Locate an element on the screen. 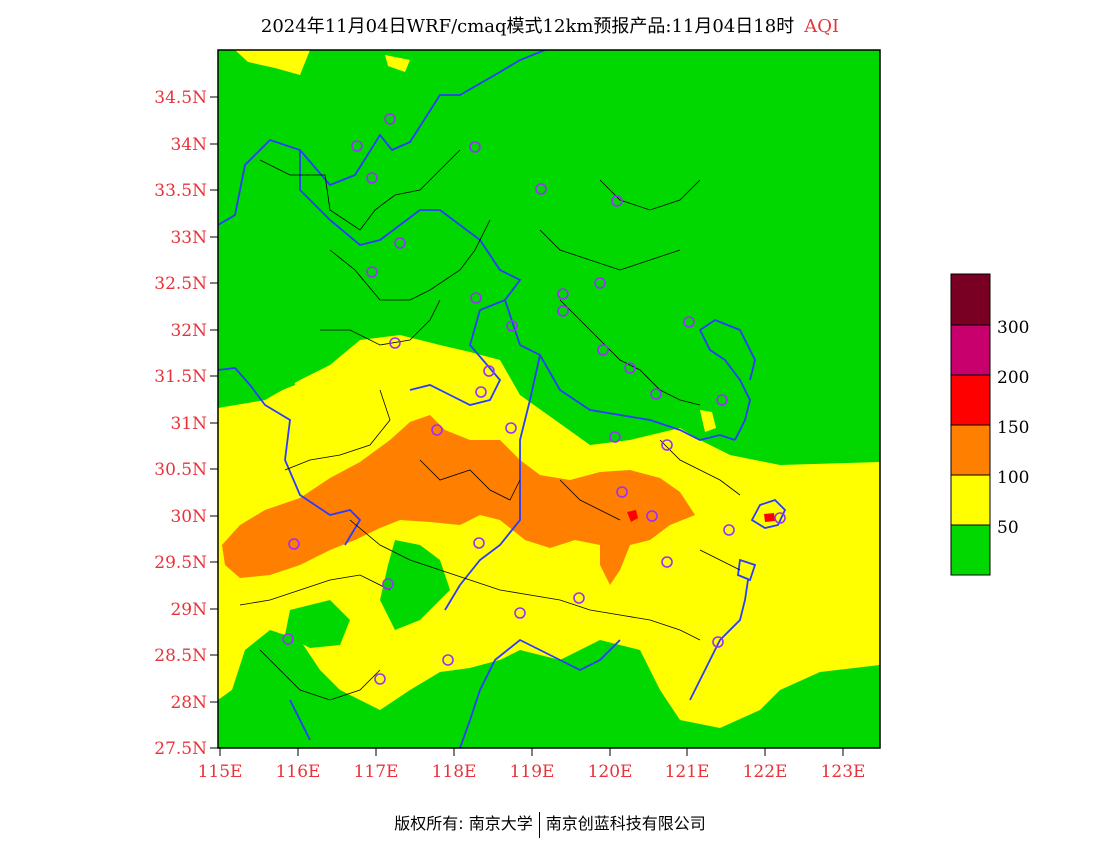  lon-tick-label: 116E is located at coordinates (298, 772).